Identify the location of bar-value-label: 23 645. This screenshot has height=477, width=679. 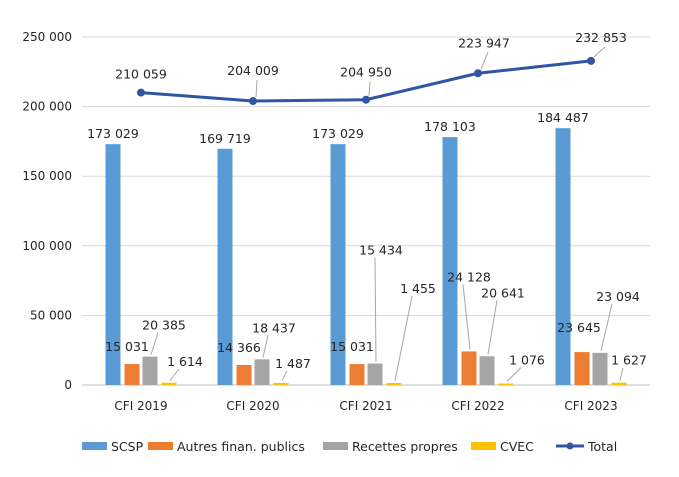
(579, 327).